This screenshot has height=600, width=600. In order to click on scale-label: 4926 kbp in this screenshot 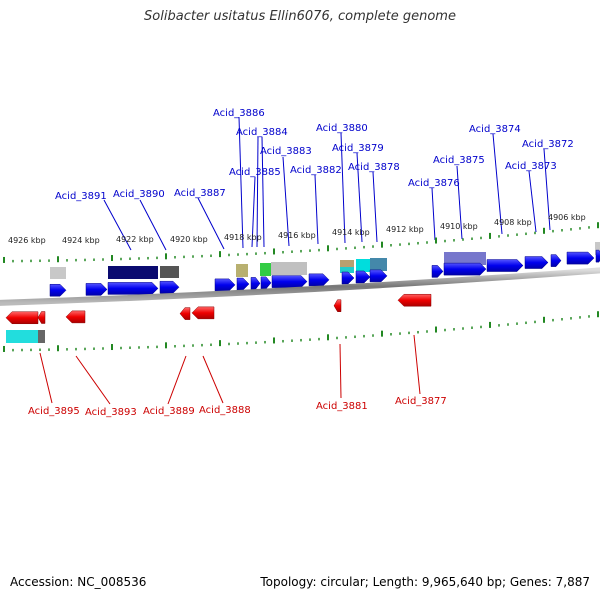, I will do `click(27, 240)`.